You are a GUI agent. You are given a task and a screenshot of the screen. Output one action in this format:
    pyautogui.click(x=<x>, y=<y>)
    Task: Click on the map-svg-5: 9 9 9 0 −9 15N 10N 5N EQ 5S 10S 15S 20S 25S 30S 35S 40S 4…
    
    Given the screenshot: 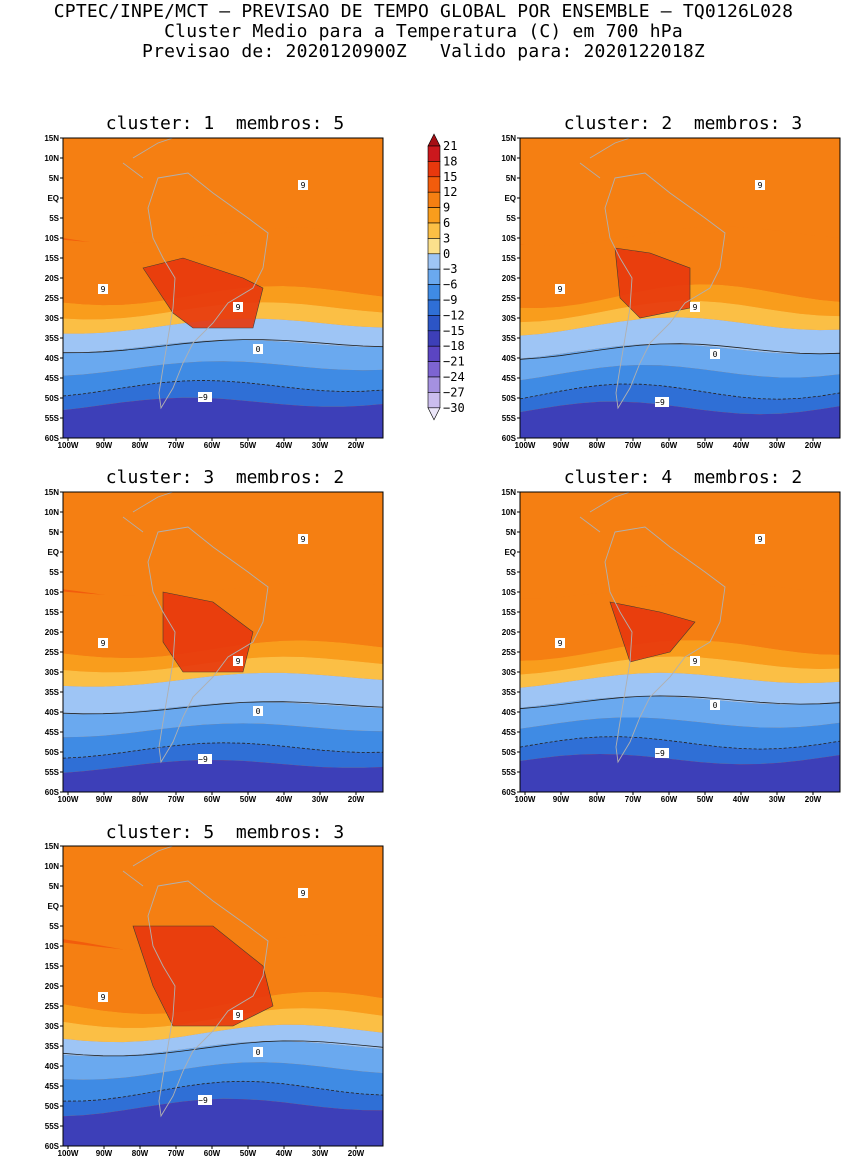 What is the action you would take?
    pyautogui.click(x=214, y=999)
    